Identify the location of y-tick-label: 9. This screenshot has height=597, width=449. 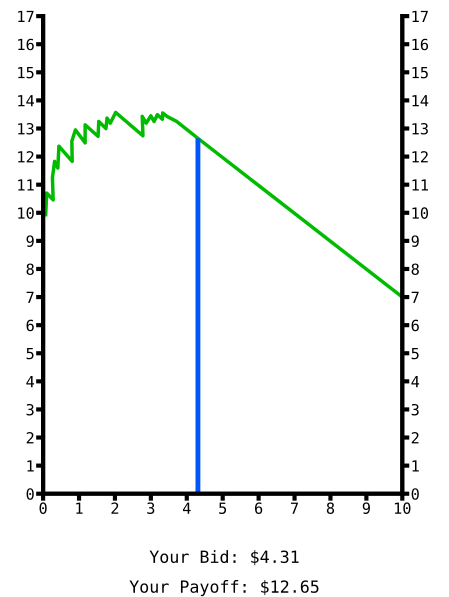
(30, 241).